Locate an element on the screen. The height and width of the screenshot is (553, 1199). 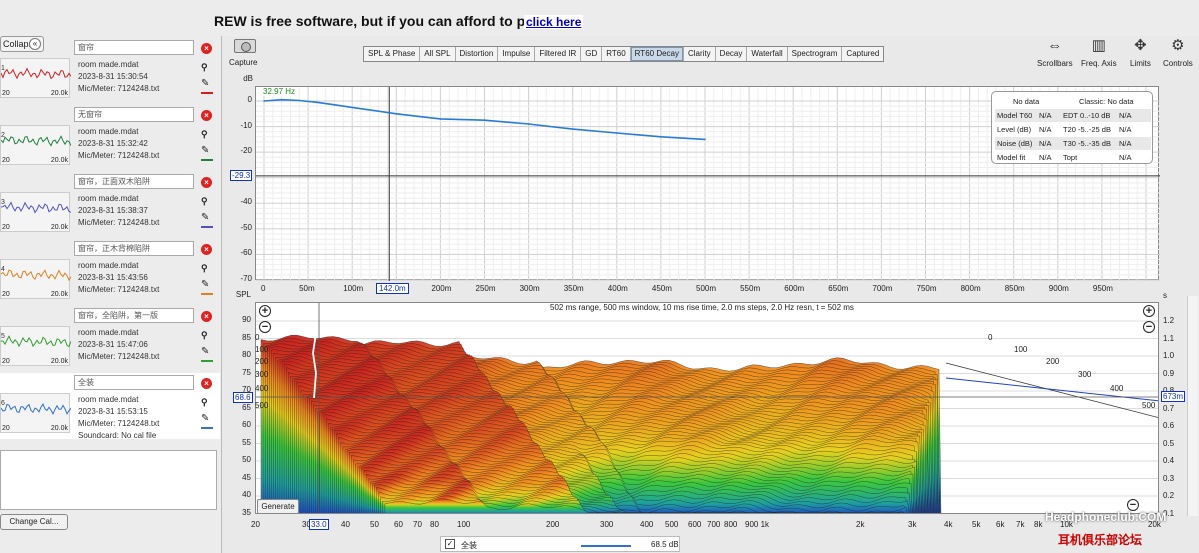
waterfall-slice is located at coordinates (640, 505).